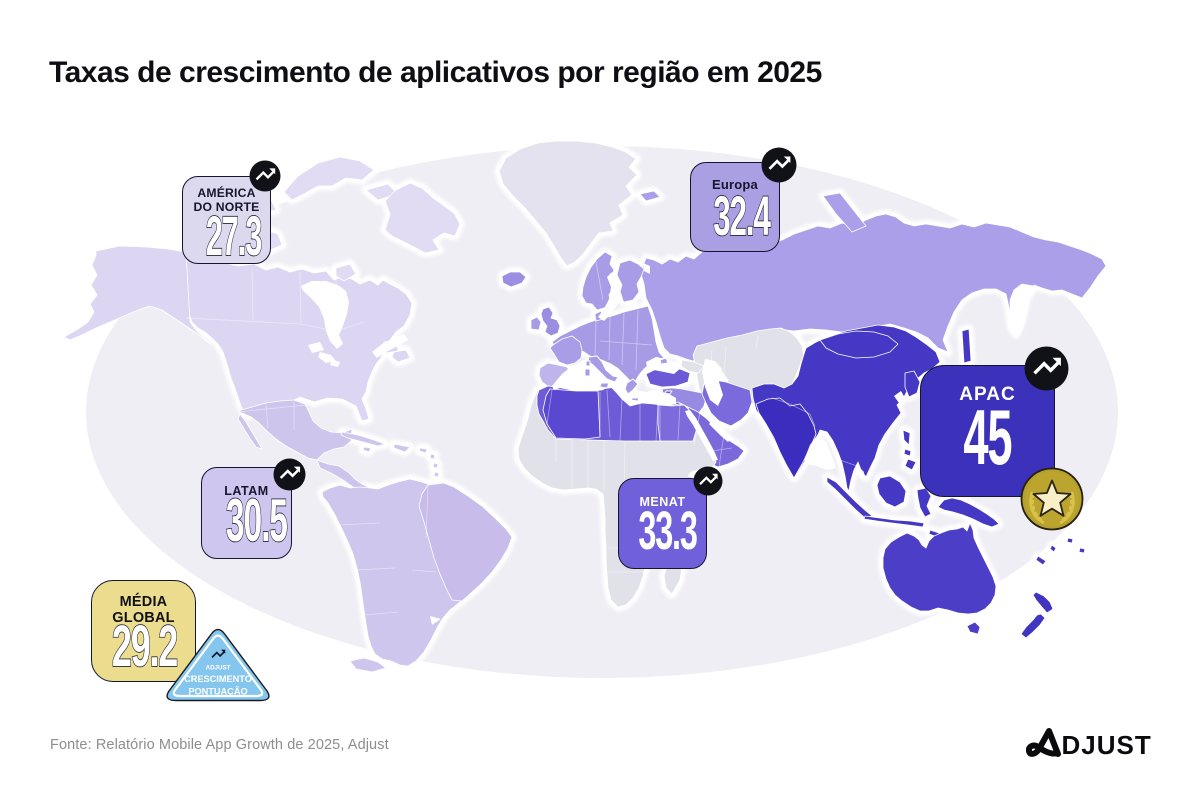 The image size is (1200, 800). I want to click on svg-text: CRESCIMENTO, so click(218, 679).